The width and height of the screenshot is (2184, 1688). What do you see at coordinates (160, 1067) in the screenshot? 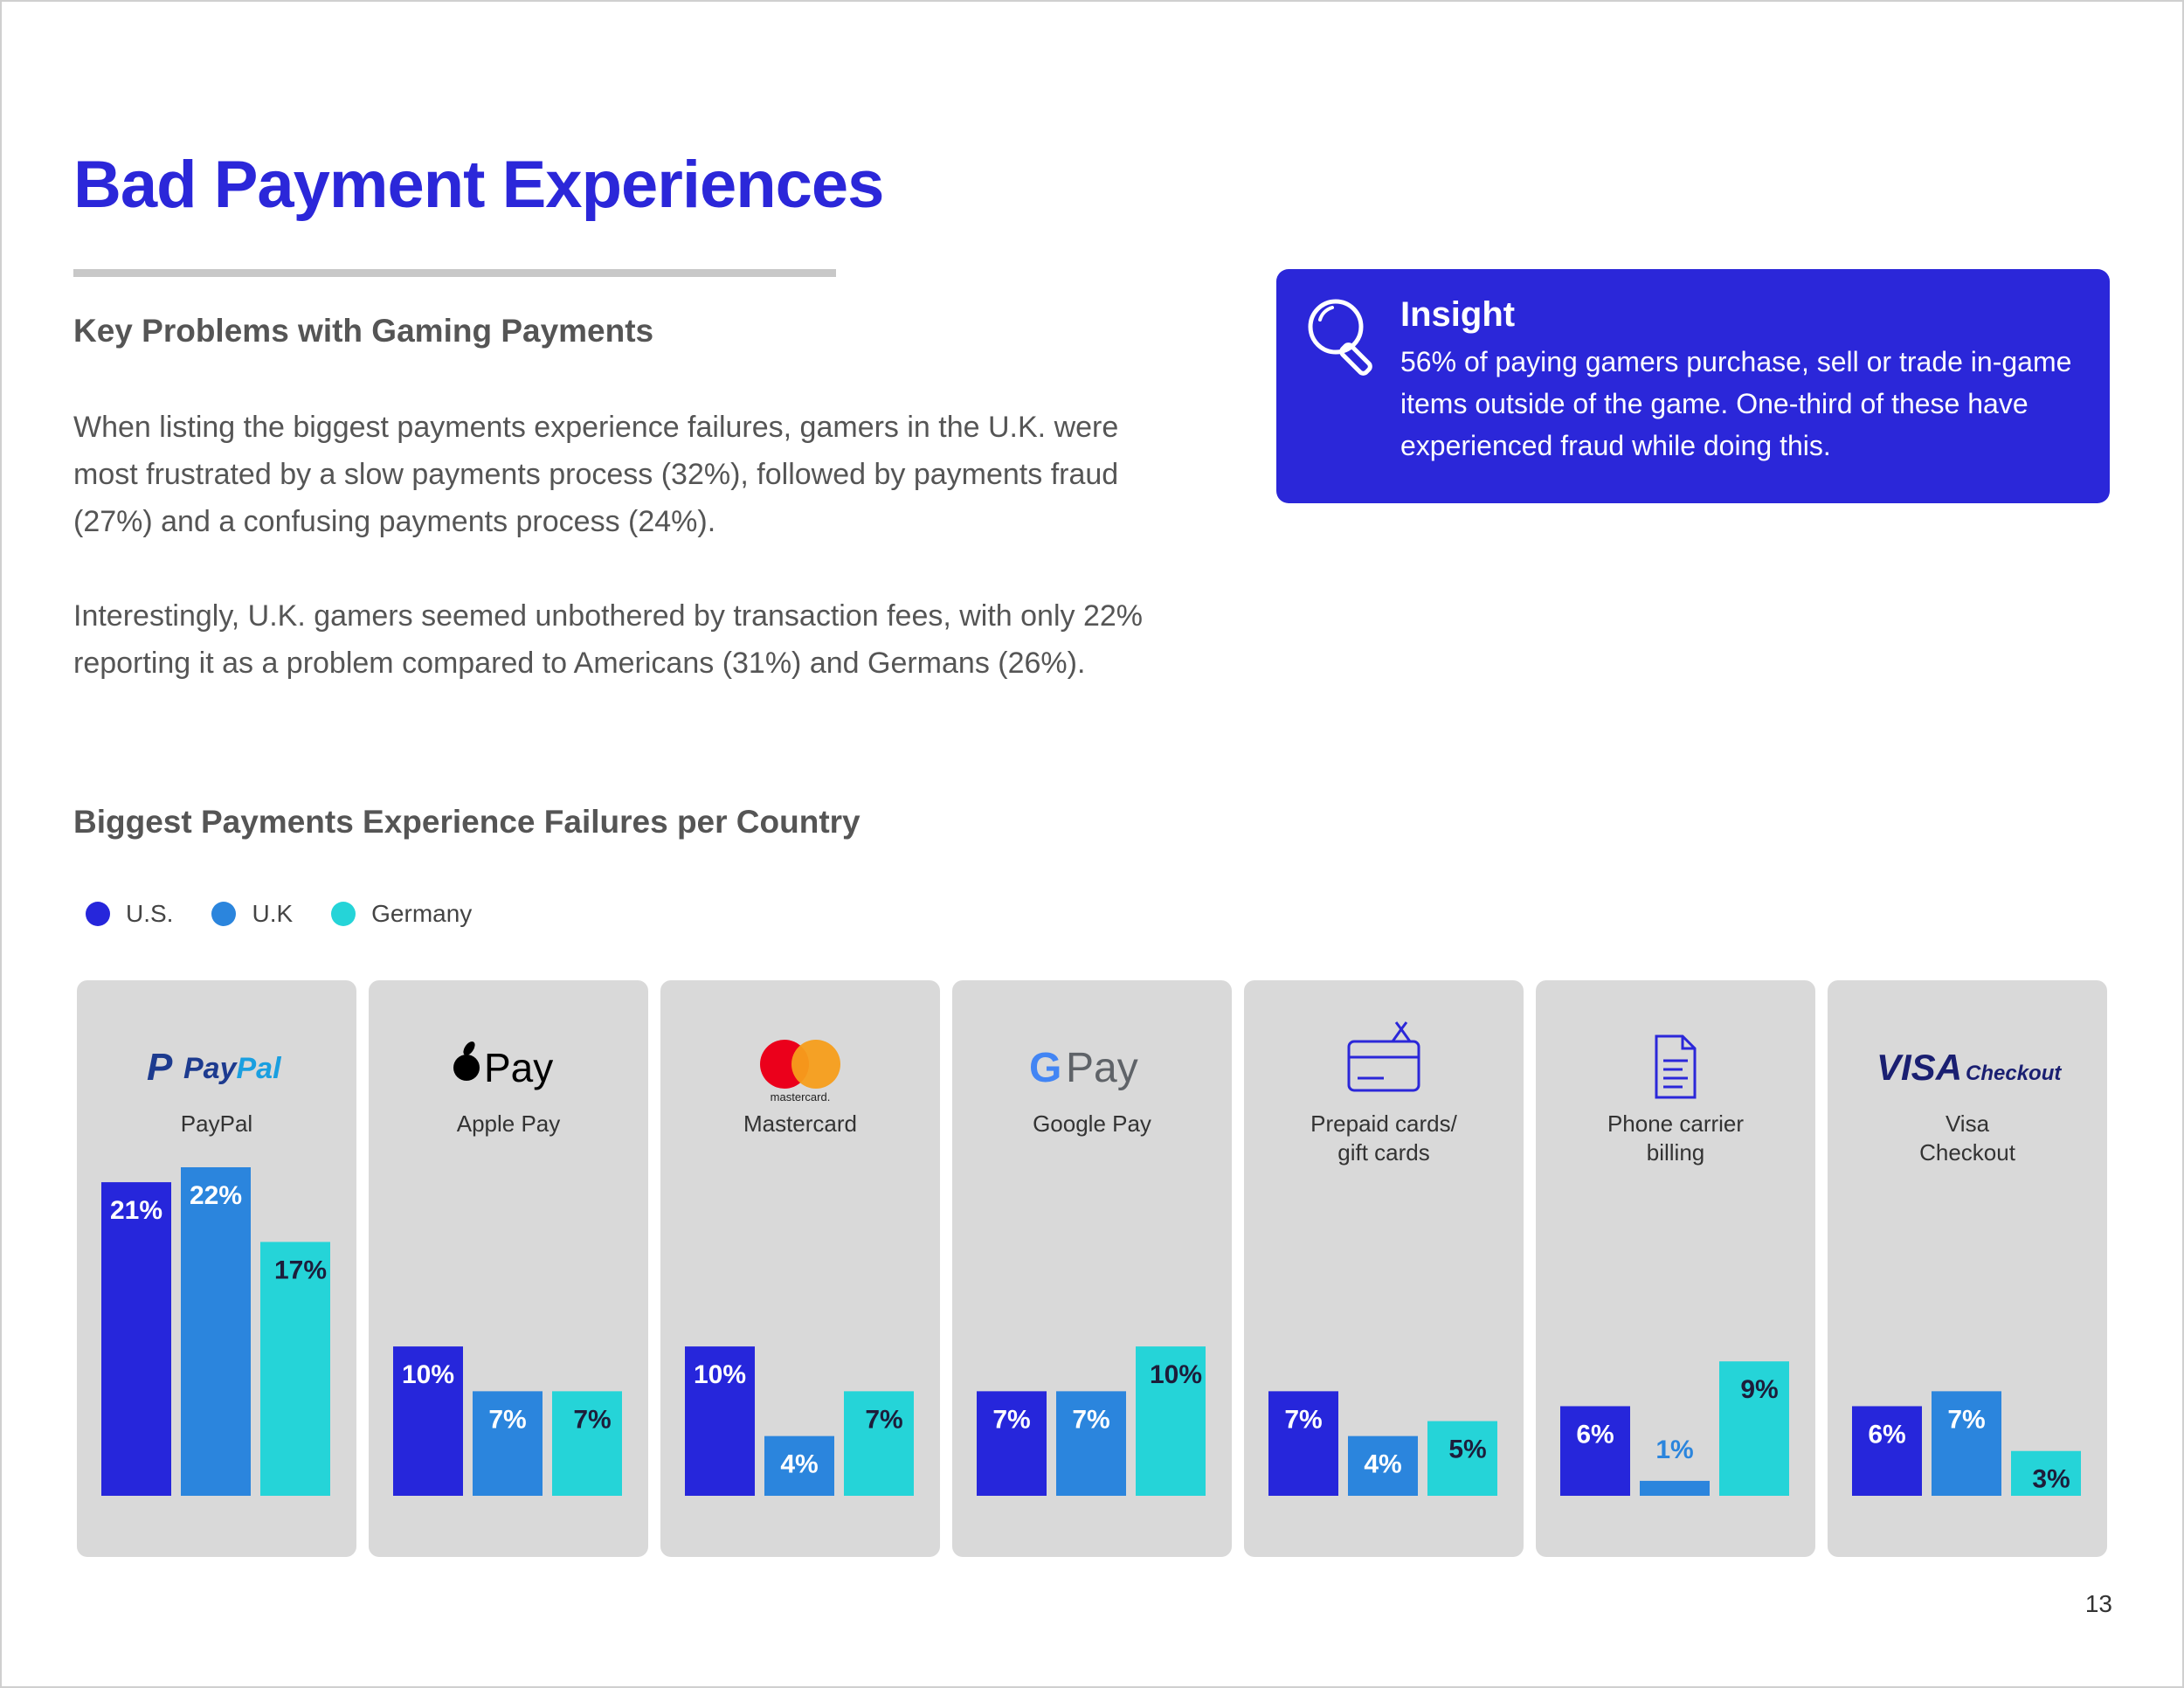
I see `paypal-mark-icon: P` at bounding box center [160, 1067].